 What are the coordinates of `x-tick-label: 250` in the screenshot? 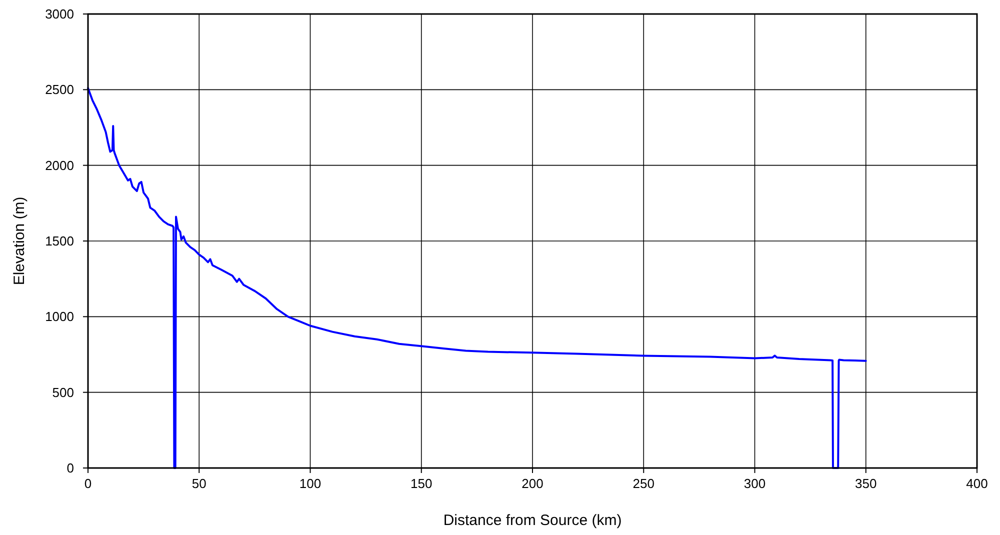 It's located at (643, 483).